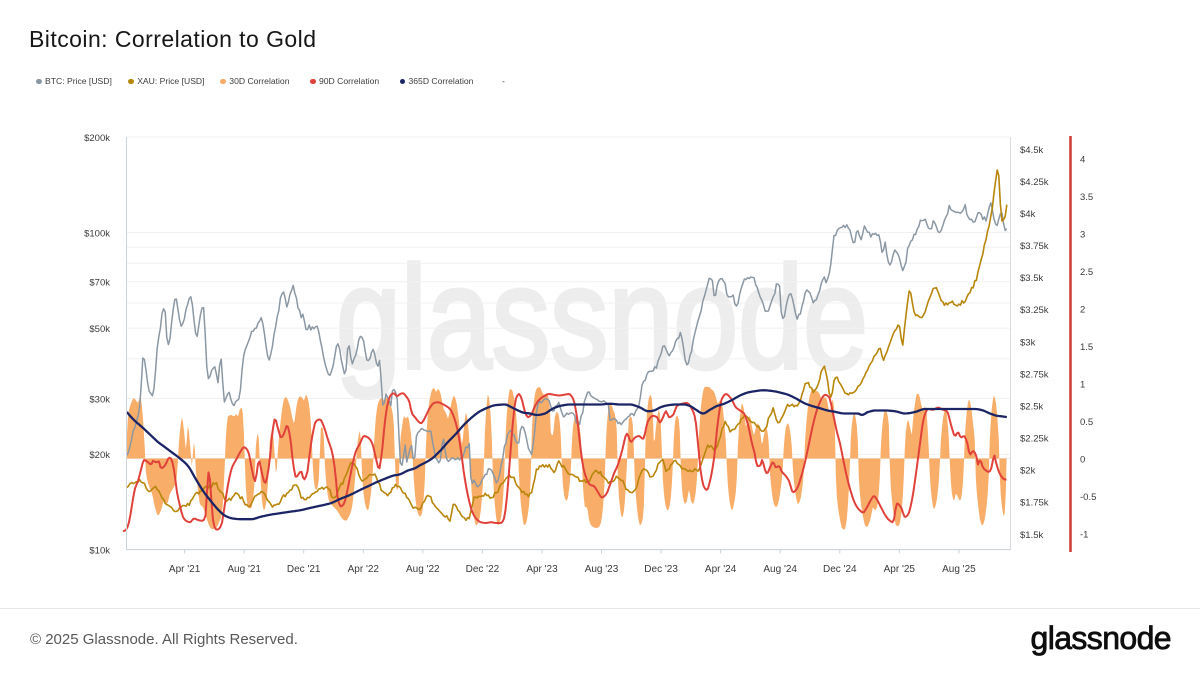 The height and width of the screenshot is (675, 1200). I want to click on svg-text: $70k, so click(99, 283).